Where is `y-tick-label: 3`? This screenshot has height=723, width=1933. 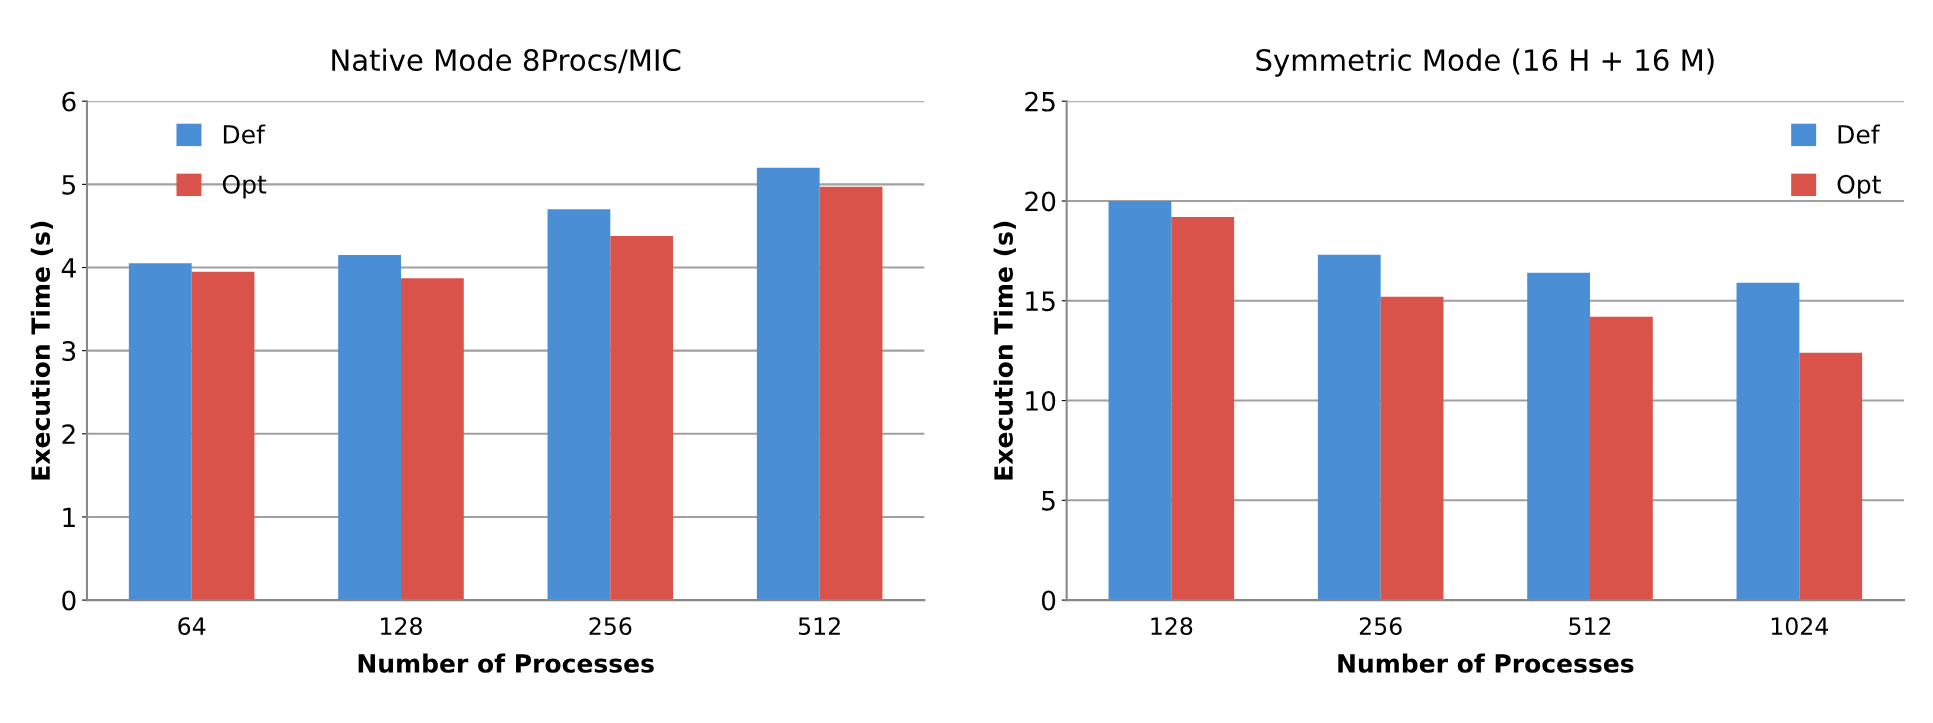 y-tick-label: 3 is located at coordinates (69, 351).